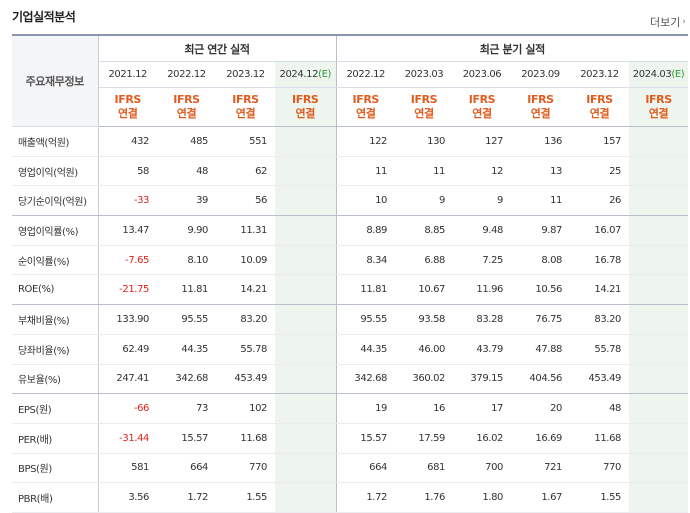 The width and height of the screenshot is (690, 513). Describe the element at coordinates (245, 201) in the screenshot. I see `table-cell: 56` at that location.